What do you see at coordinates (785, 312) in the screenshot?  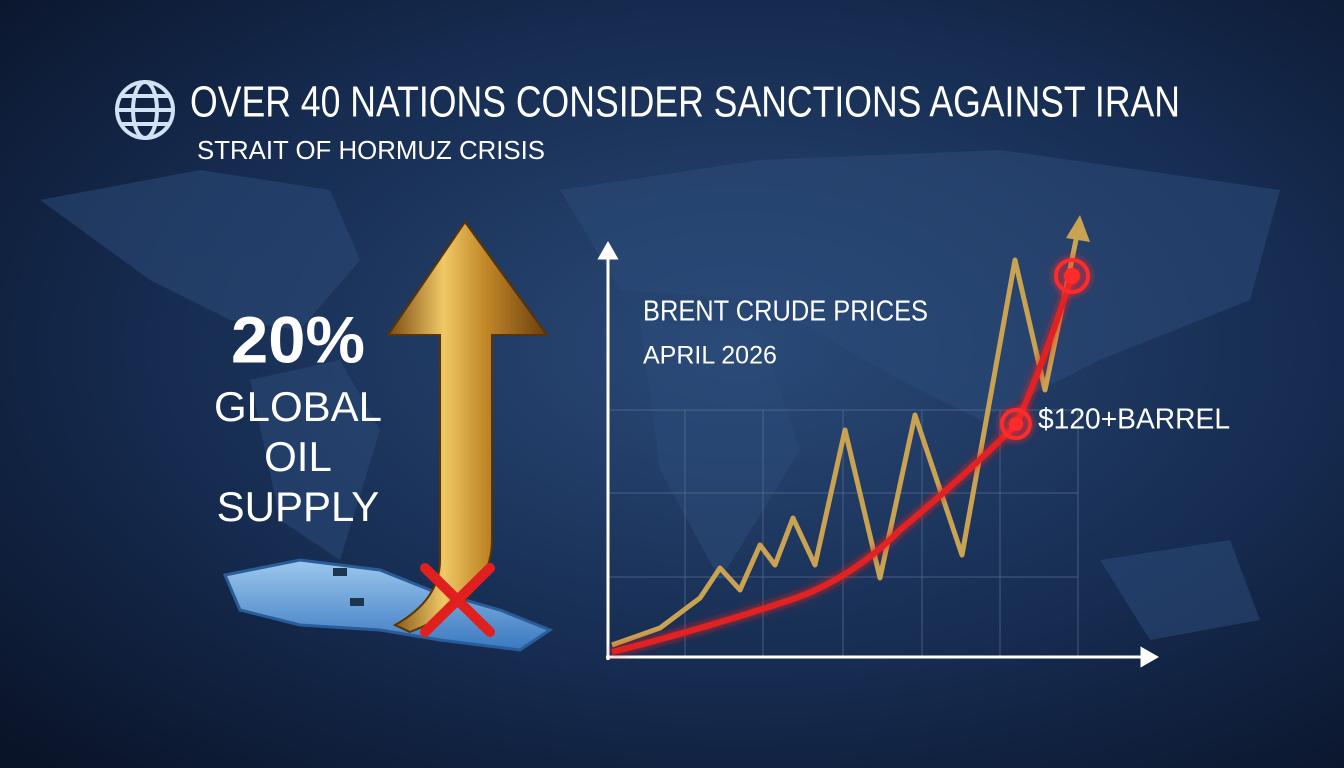 I see `chart-title: BRENT CRUDE PRICES` at bounding box center [785, 312].